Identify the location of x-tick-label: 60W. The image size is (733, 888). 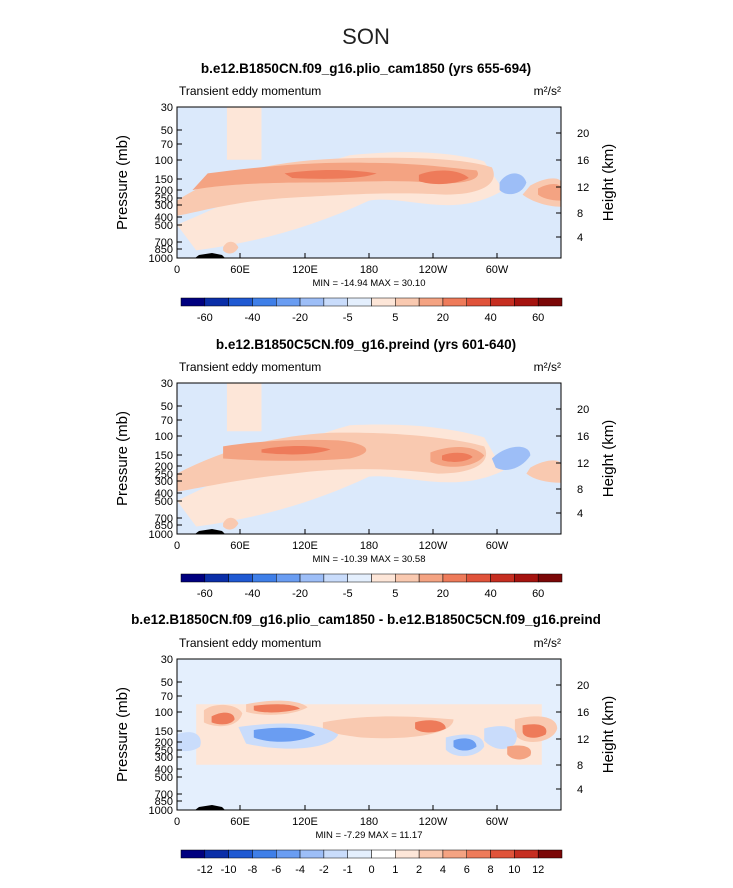
(497, 546).